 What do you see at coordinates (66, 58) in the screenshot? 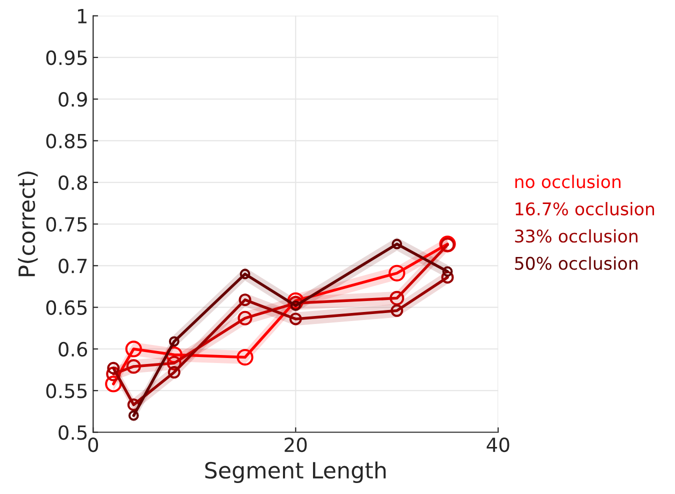
I see `y-tick-label: 0.95` at bounding box center [66, 58].